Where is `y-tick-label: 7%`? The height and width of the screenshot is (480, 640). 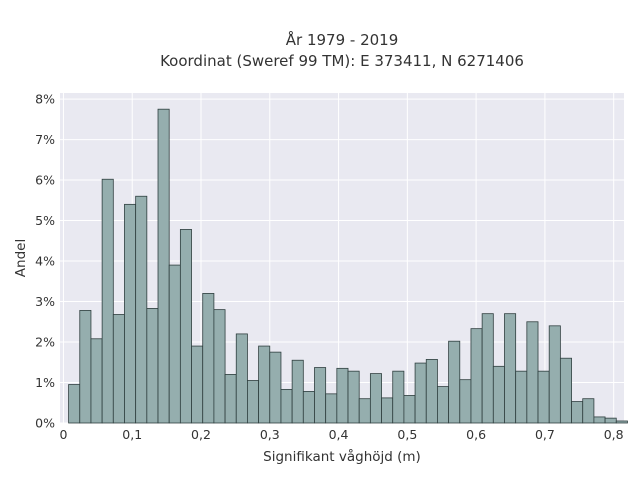
y-tick-label: 7% is located at coordinates (45, 139).